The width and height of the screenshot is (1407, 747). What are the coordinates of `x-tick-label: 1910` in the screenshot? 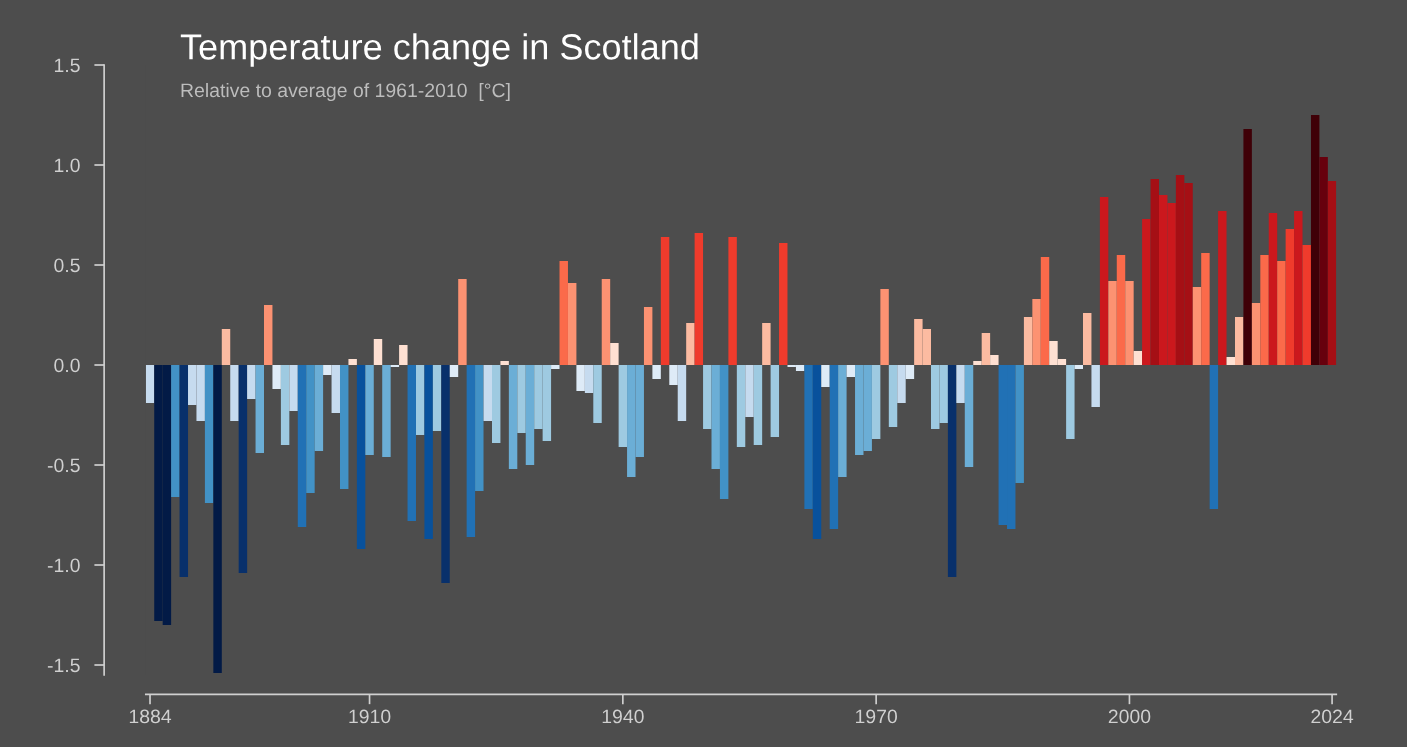 It's located at (370, 716).